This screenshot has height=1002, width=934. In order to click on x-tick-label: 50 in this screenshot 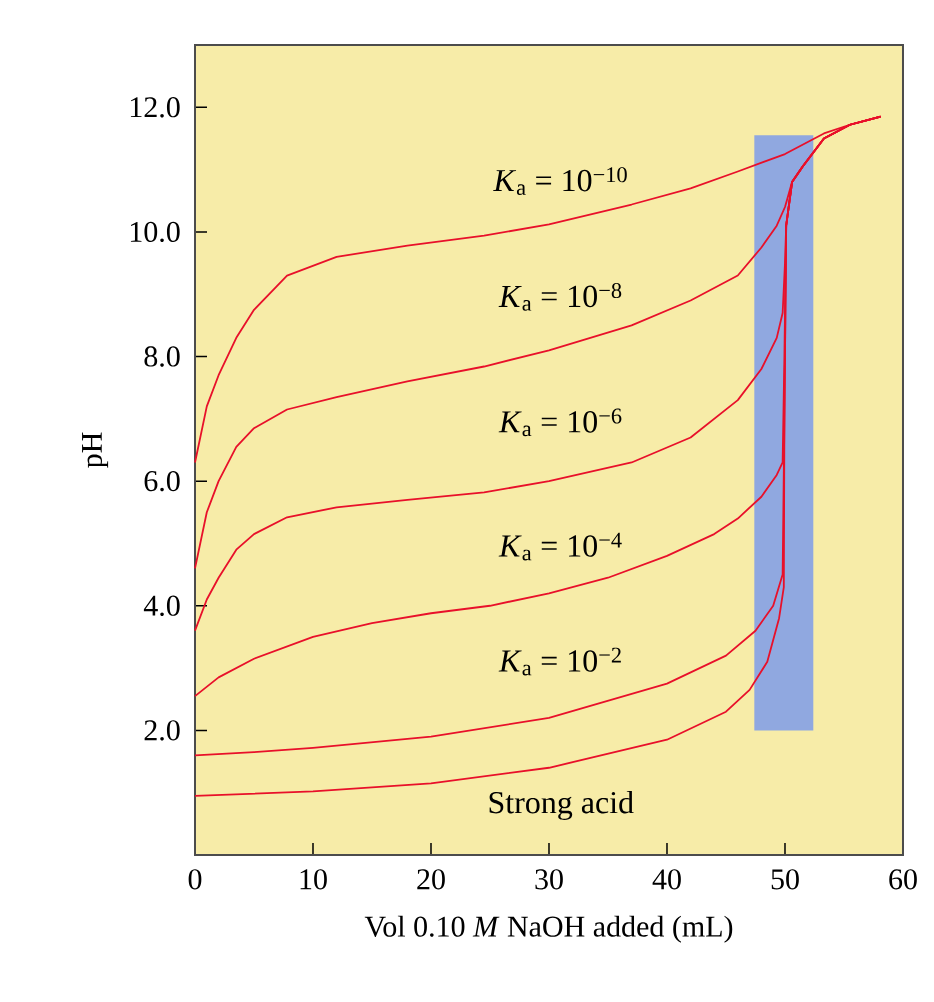, I will do `click(785, 879)`.